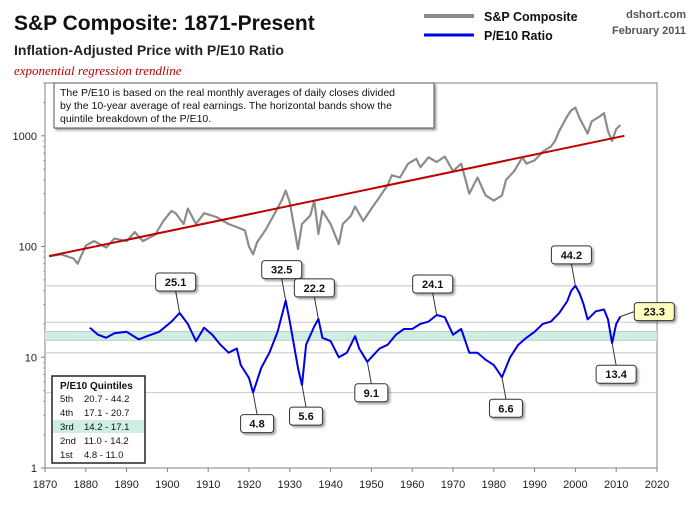 The height and width of the screenshot is (508, 700). Describe the element at coordinates (67, 427) in the screenshot. I see `quintile-name: 3rd` at that location.